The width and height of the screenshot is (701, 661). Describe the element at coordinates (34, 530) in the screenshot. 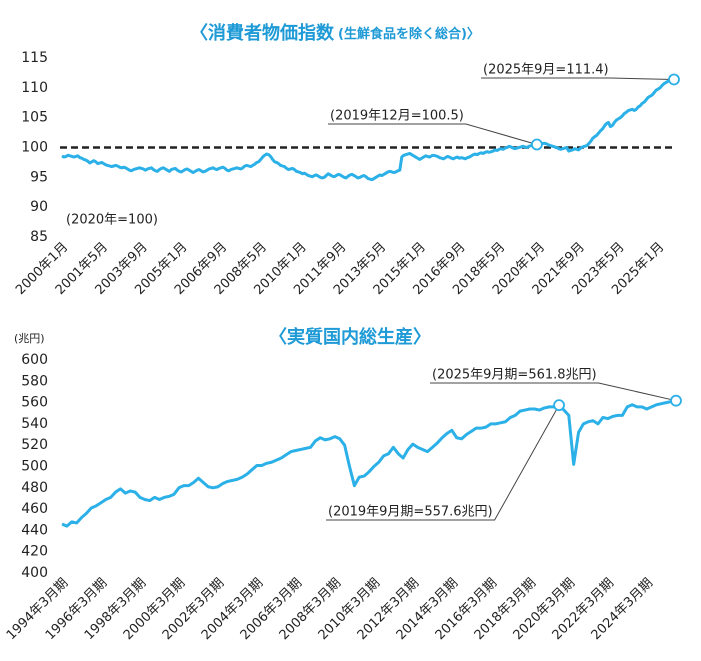

I see `y-tick-label: 440` at that location.